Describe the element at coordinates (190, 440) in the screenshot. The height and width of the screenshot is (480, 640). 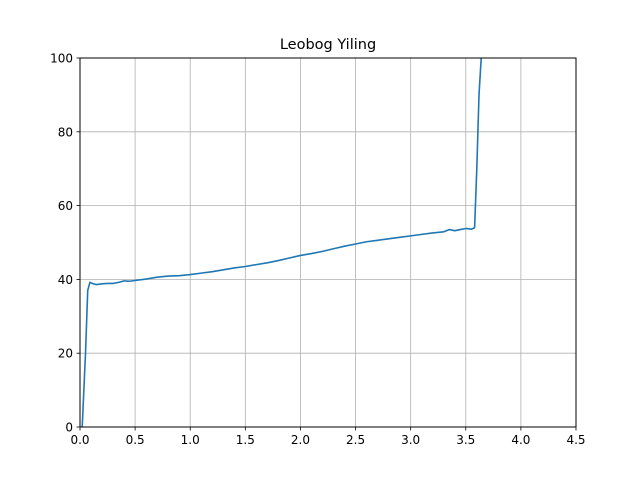
I see `x-tick-label: 1.0` at that location.